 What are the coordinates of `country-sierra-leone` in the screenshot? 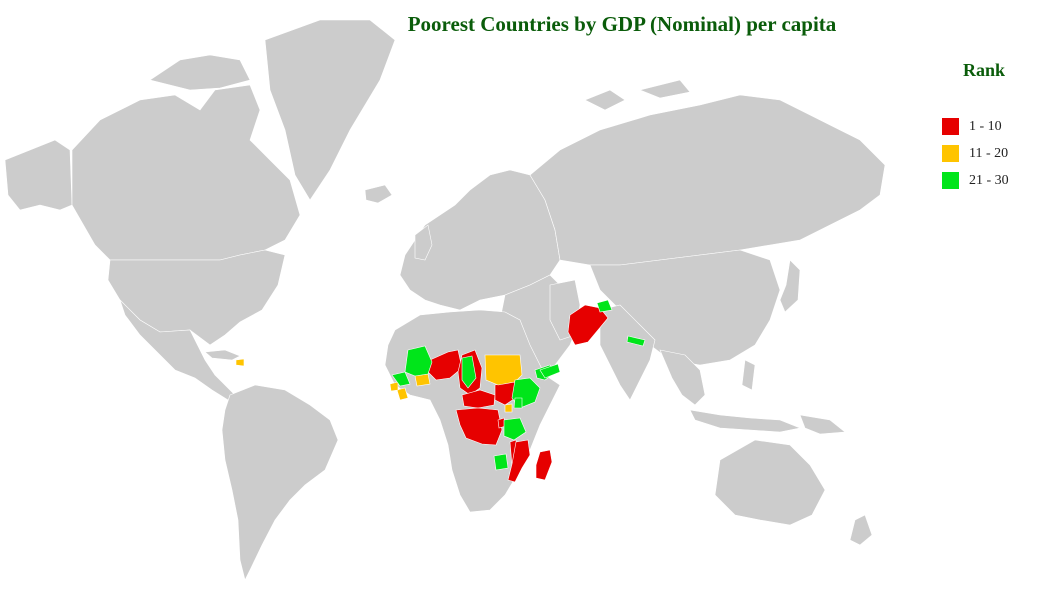 It's located at (394, 386).